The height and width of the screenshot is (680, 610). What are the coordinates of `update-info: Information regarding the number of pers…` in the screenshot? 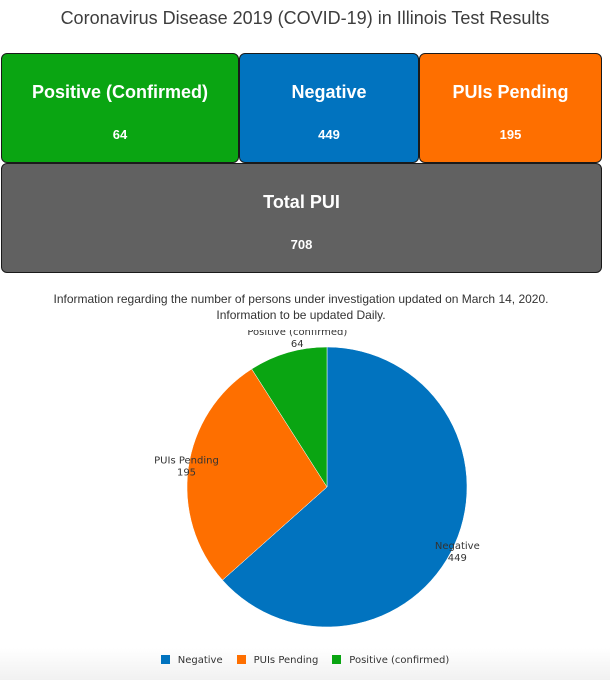 It's located at (301, 307).